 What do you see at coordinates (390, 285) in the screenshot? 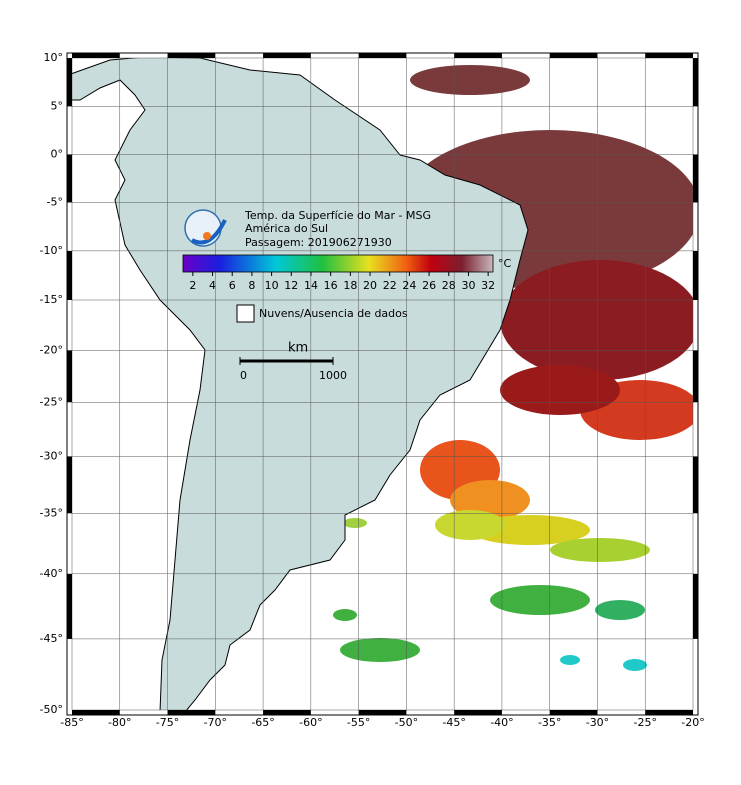
I see `colorbar-tick-label: 22` at bounding box center [390, 285].